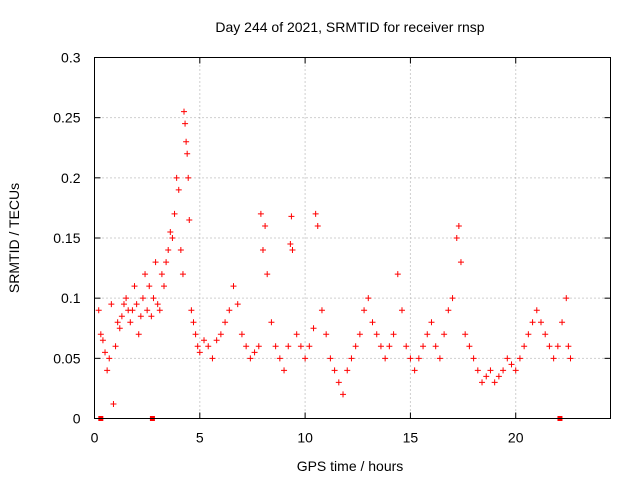 The image size is (640, 480). I want to click on x-axis-title: GPS time / hours, so click(350, 466).